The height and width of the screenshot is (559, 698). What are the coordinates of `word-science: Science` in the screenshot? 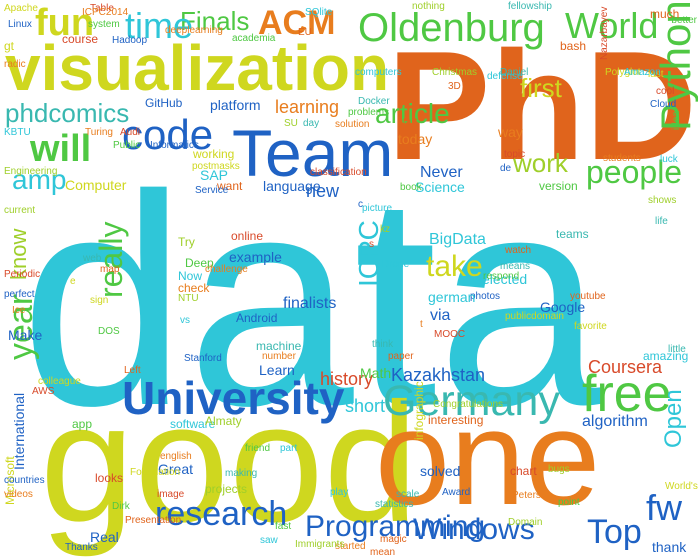 It's located at (440, 187).